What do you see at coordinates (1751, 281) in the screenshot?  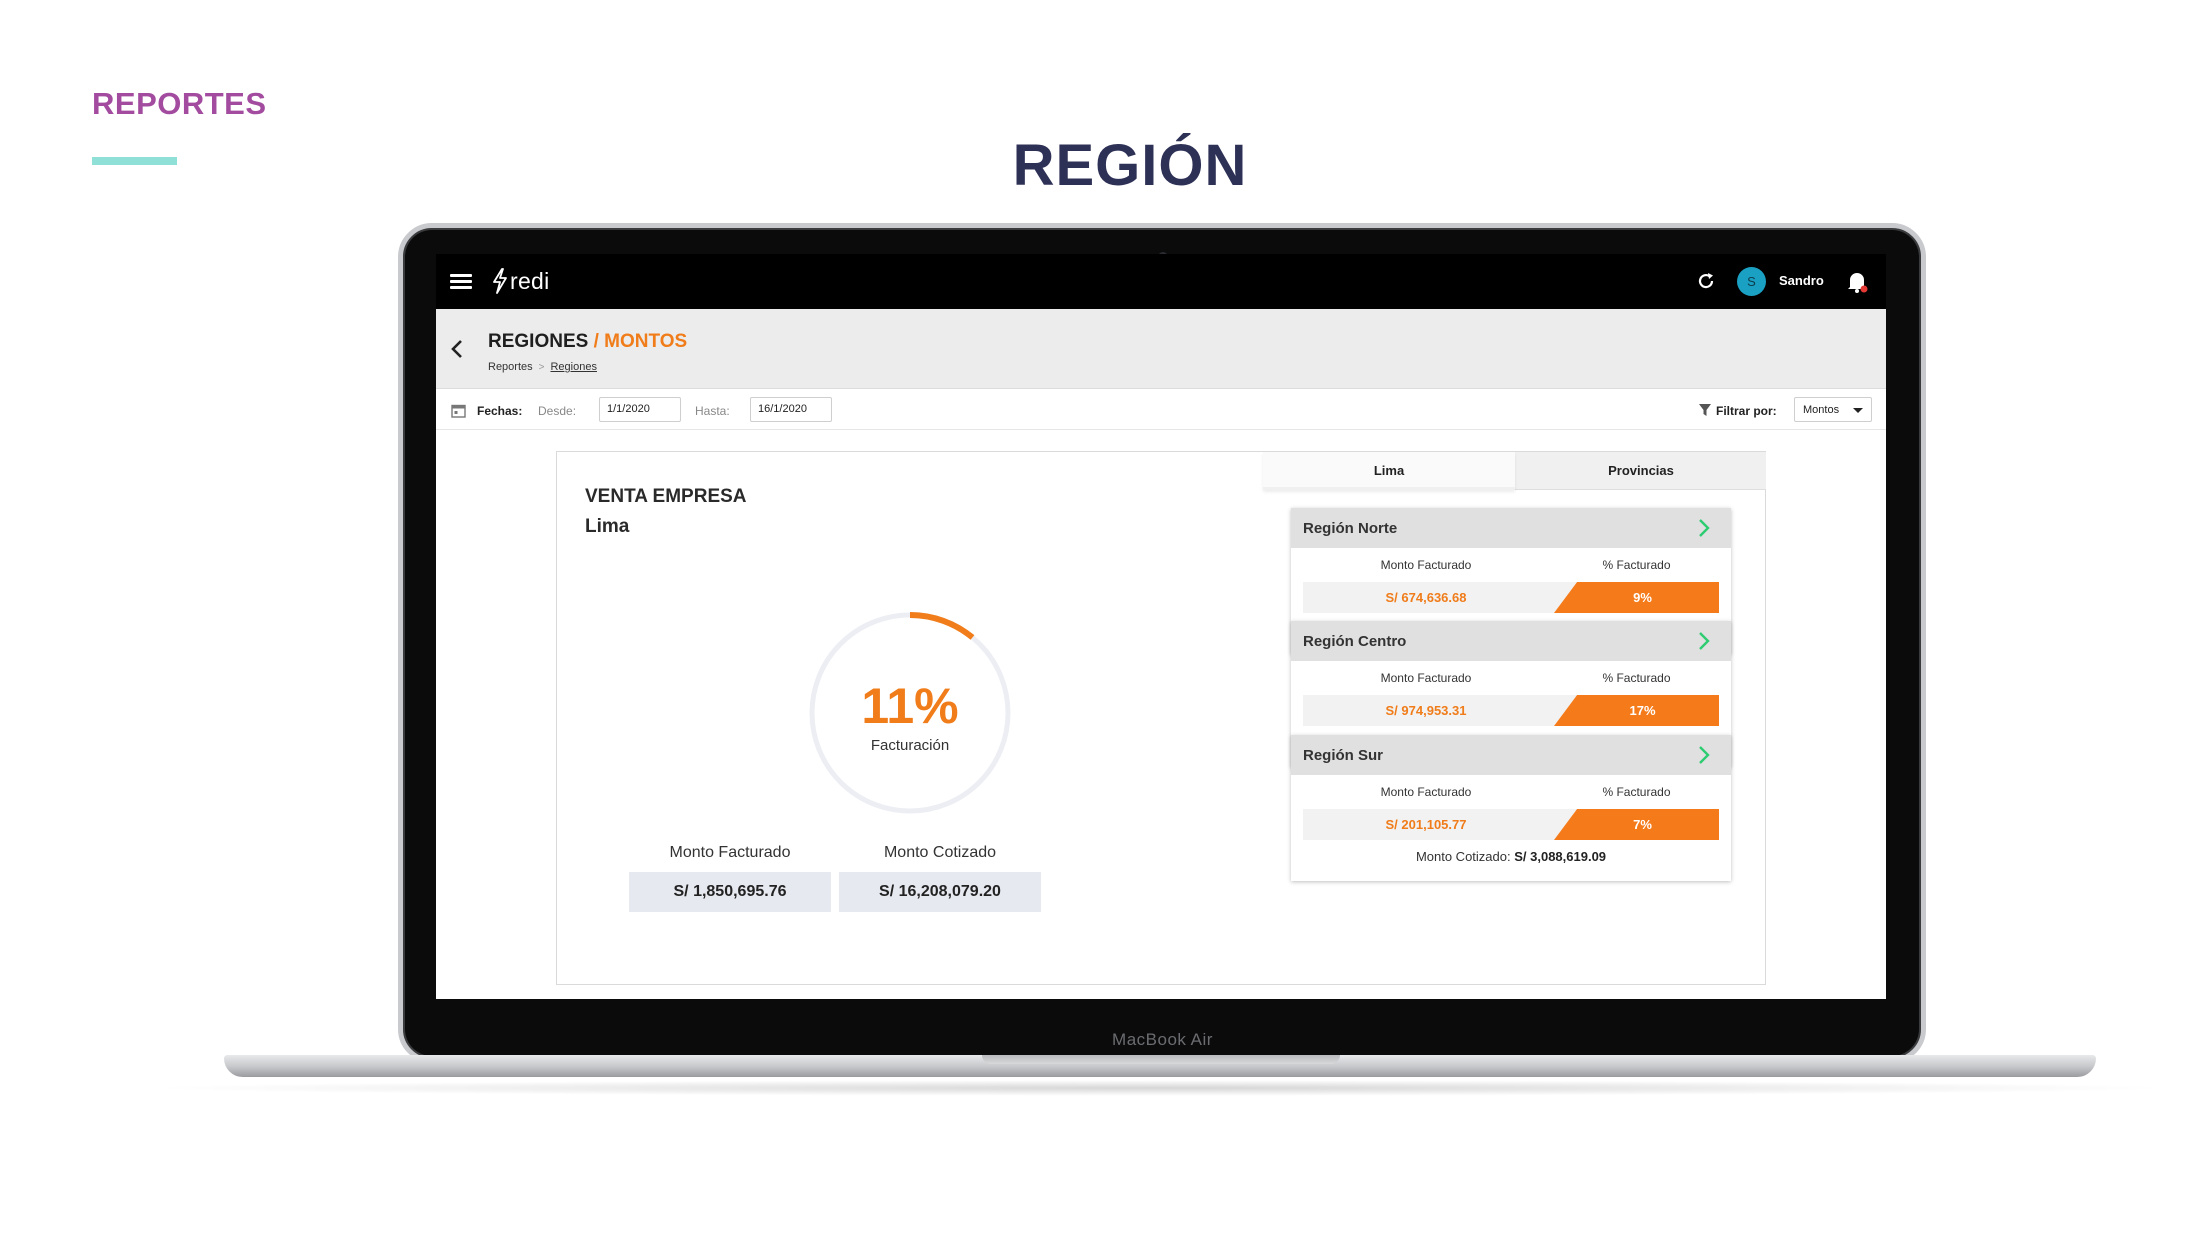 I see `avatar: S` at bounding box center [1751, 281].